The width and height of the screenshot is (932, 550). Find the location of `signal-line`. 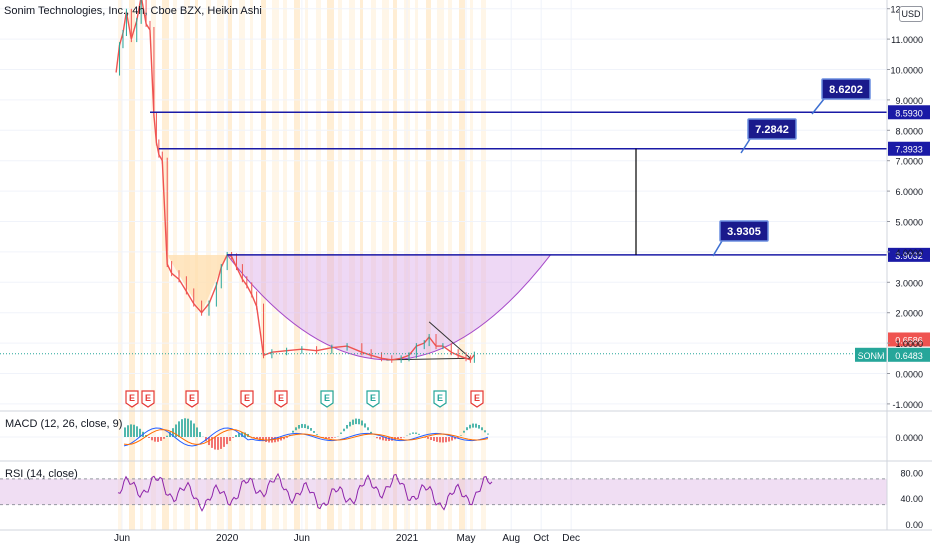

signal-line is located at coordinates (306, 437).